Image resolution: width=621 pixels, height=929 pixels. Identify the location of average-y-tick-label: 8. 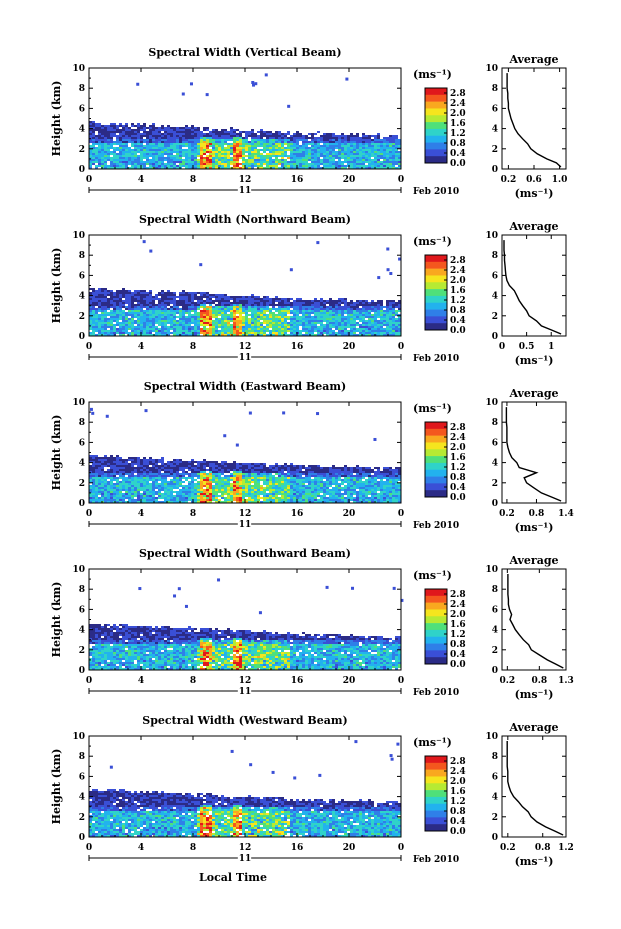
(495, 256).